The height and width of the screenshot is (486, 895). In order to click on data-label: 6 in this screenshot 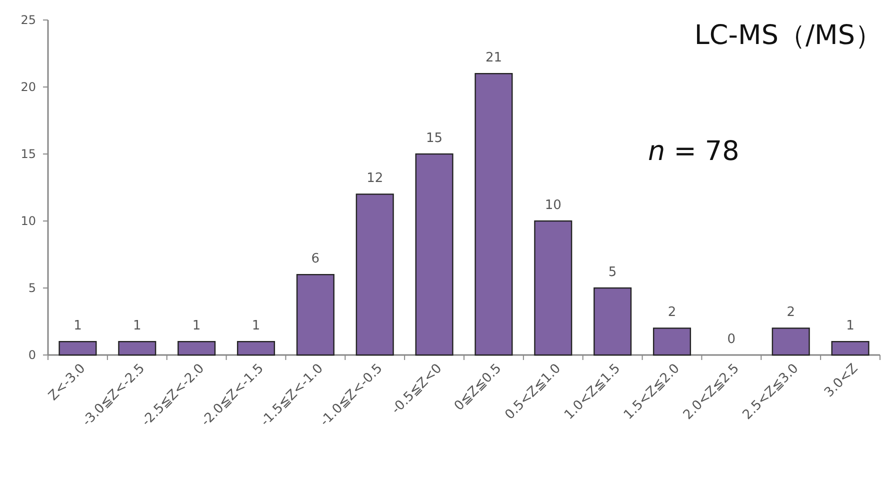, I will do `click(315, 259)`.